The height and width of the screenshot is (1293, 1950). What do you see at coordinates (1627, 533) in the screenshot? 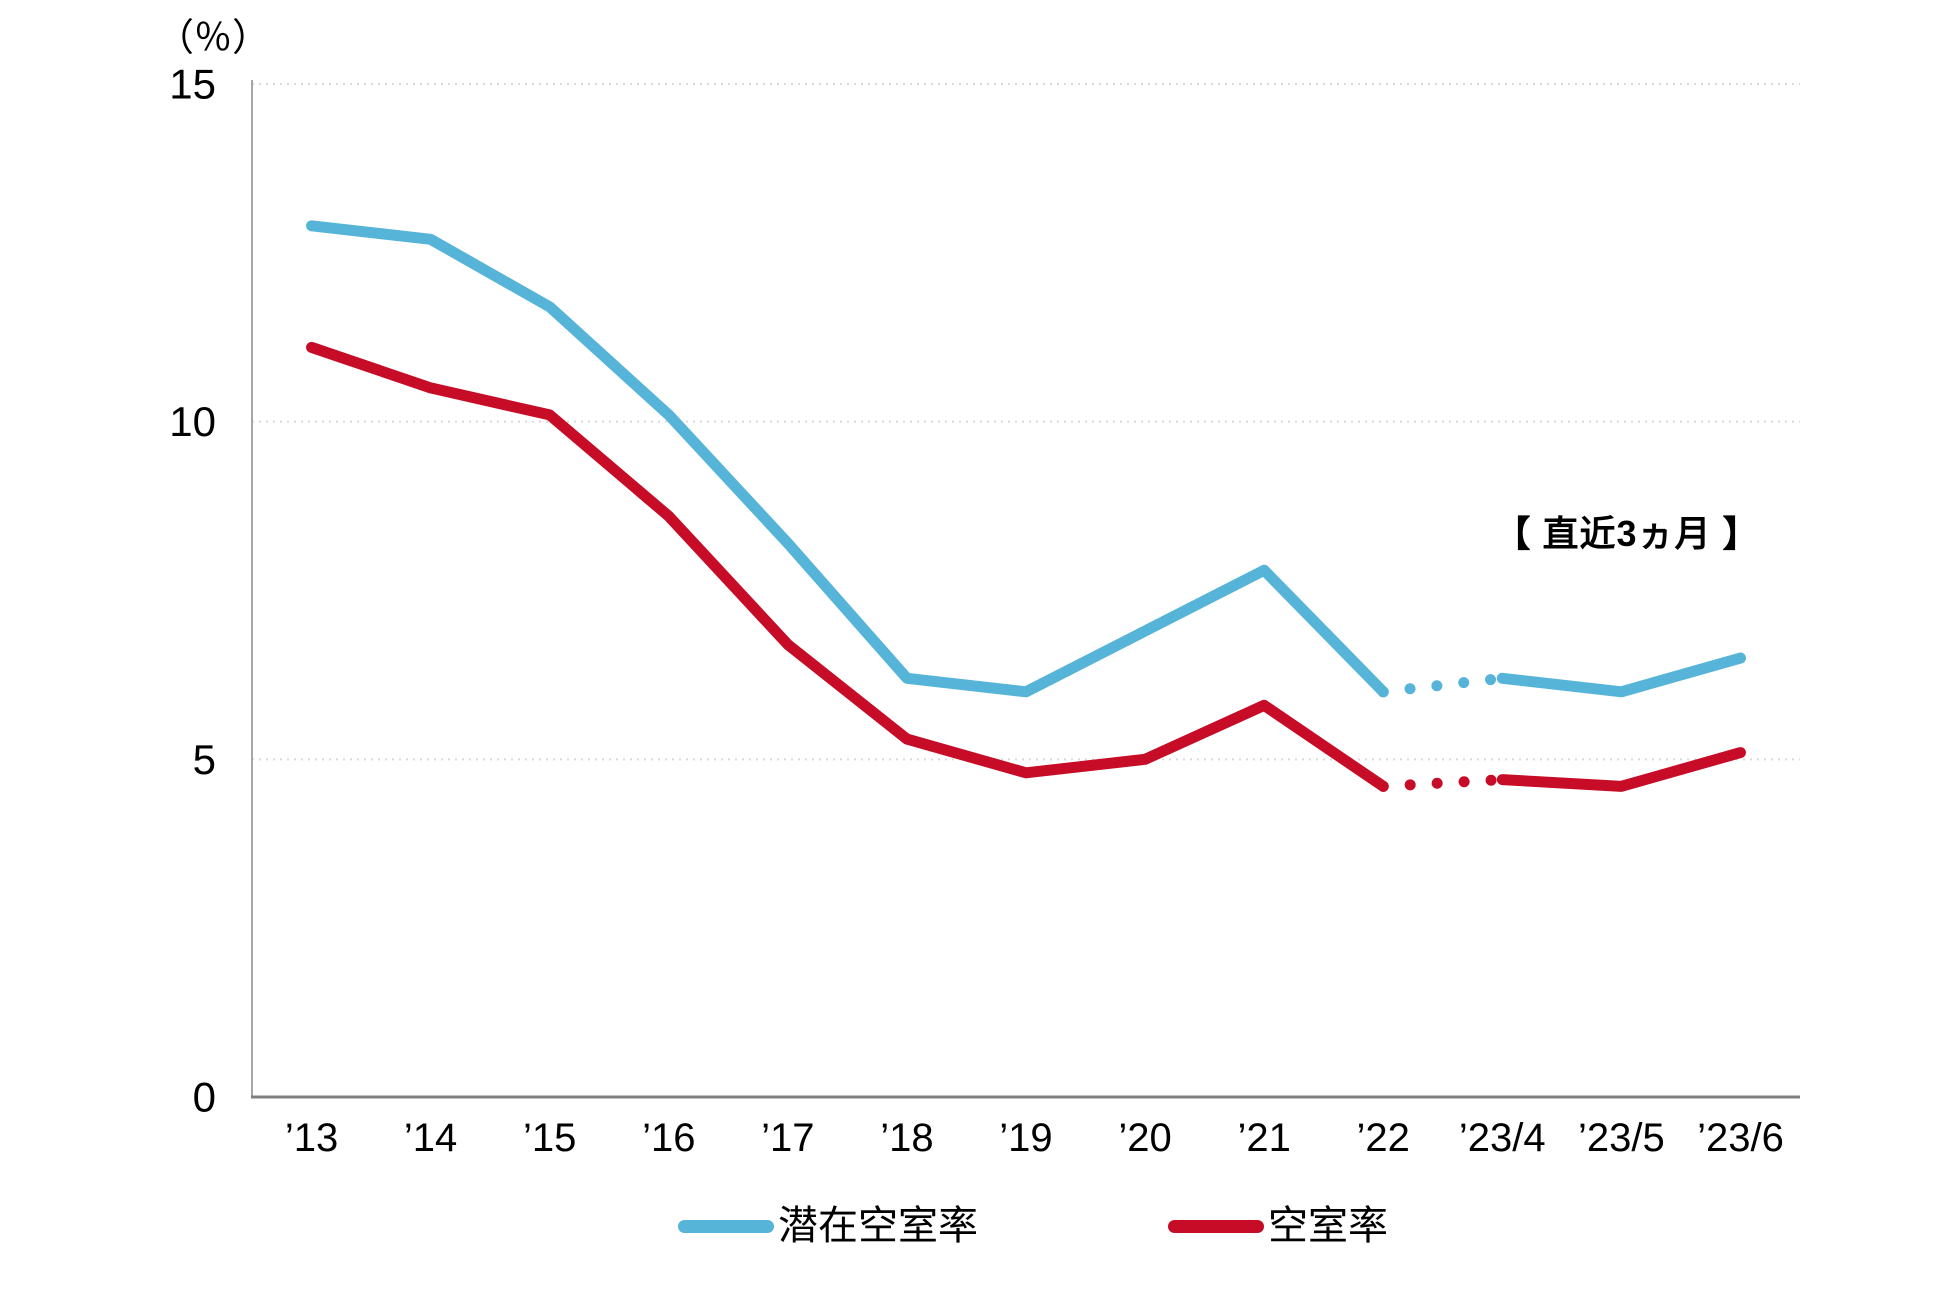
I see `recent-3-months-annotation: 【 直近3ヵ月 】` at bounding box center [1627, 533].